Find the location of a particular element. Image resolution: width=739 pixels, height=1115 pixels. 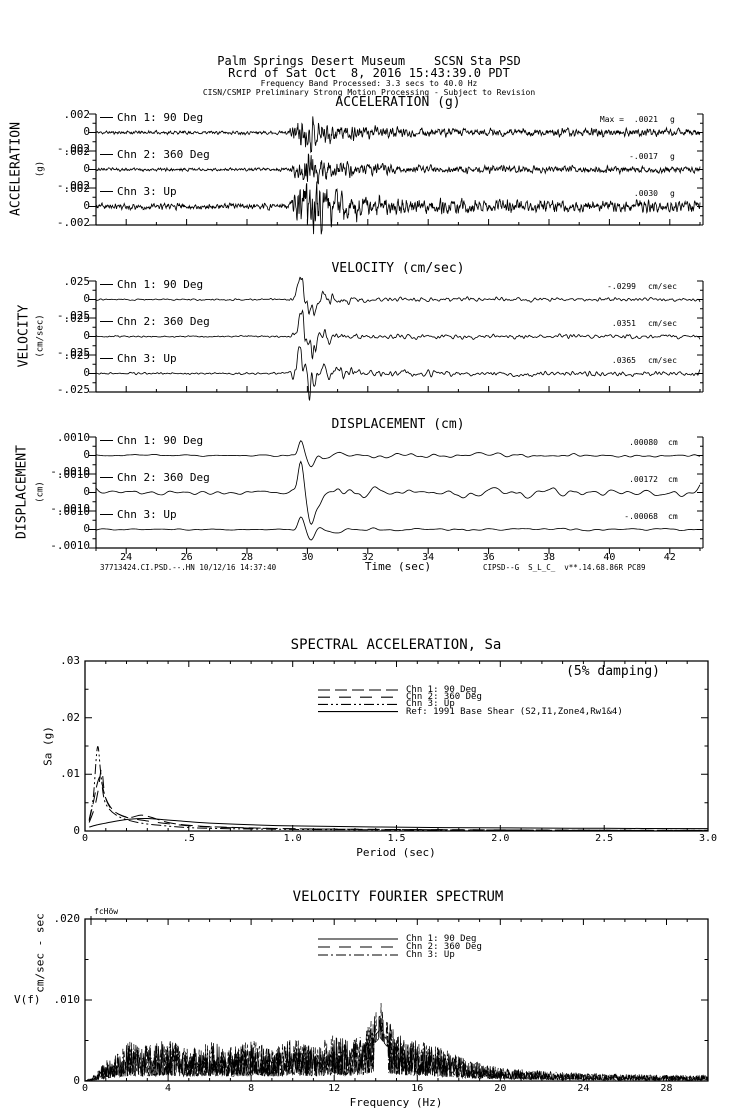

ytick-bottom-label: -.025 is located at coordinates (73, 315).